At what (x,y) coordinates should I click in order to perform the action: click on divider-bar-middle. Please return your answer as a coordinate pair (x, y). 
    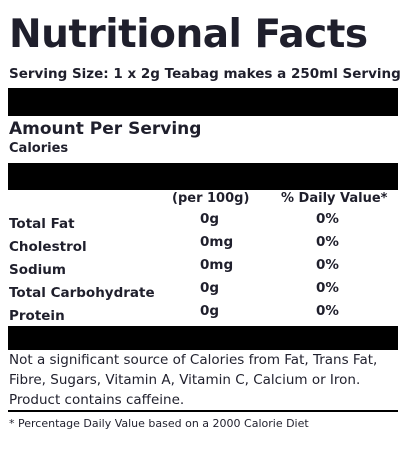
    Looking at the image, I should click on (203, 176).